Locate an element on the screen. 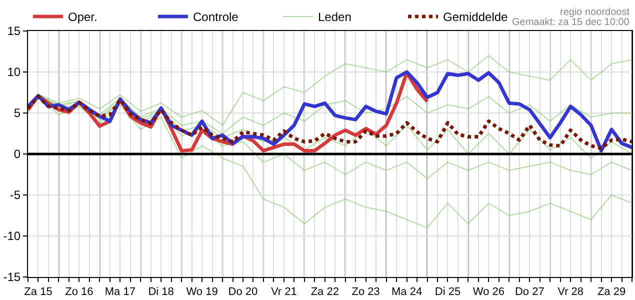  x-tick-label: Di 25 is located at coordinates (447, 292).